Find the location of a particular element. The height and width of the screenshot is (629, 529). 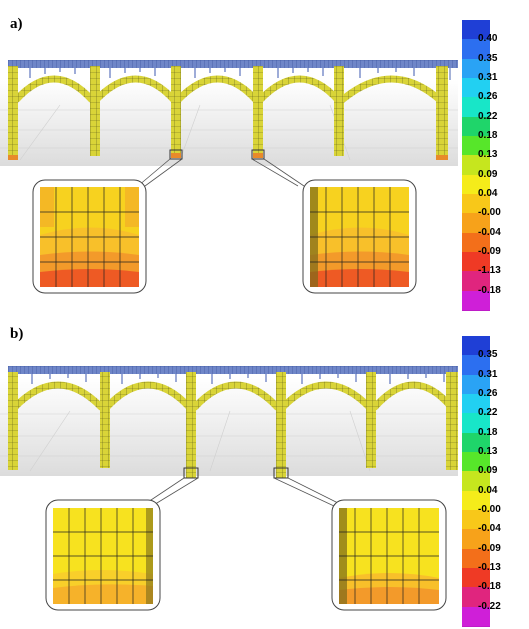

scale-tick-label: -1.13 is located at coordinates (489, 271).